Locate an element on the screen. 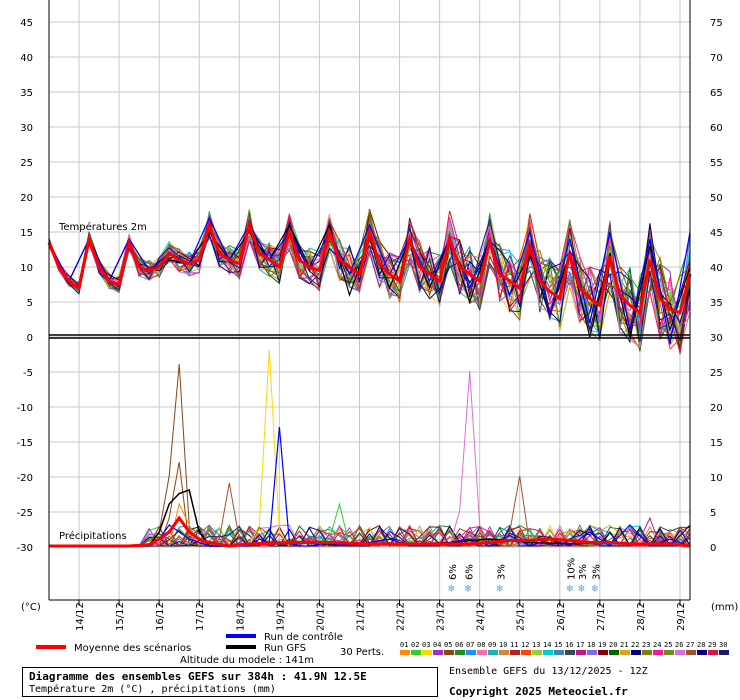 The height and width of the screenshot is (700, 740). left-tick-label: 5 is located at coordinates (30, 303).